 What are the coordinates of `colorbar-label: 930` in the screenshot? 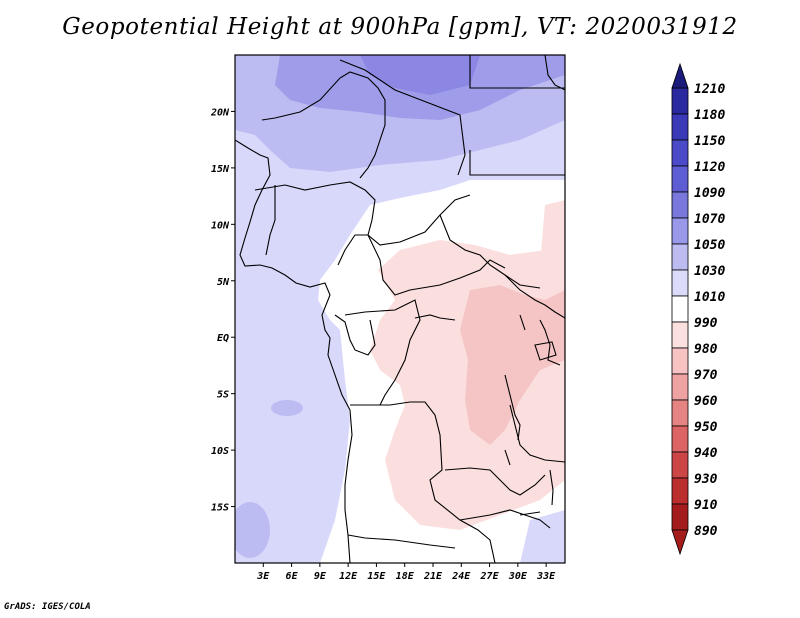 It's located at (706, 479).